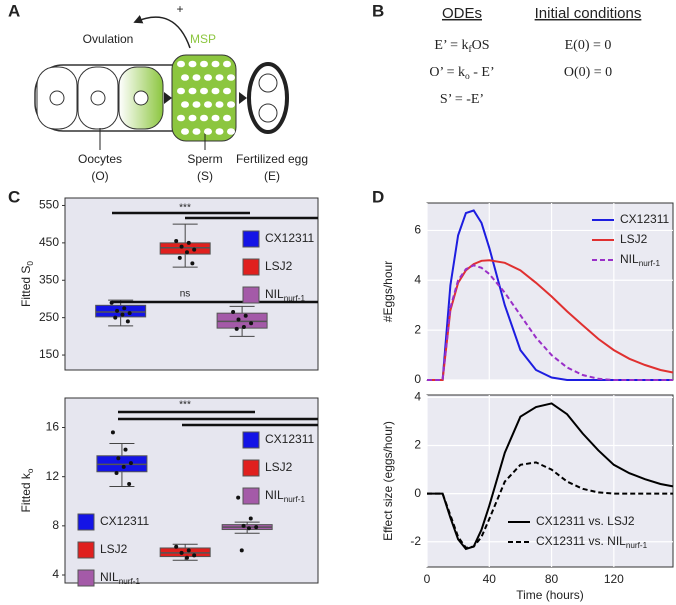  What do you see at coordinates (272, 159) in the screenshot?
I see `node-label: Fertilized egg` at bounding box center [272, 159].